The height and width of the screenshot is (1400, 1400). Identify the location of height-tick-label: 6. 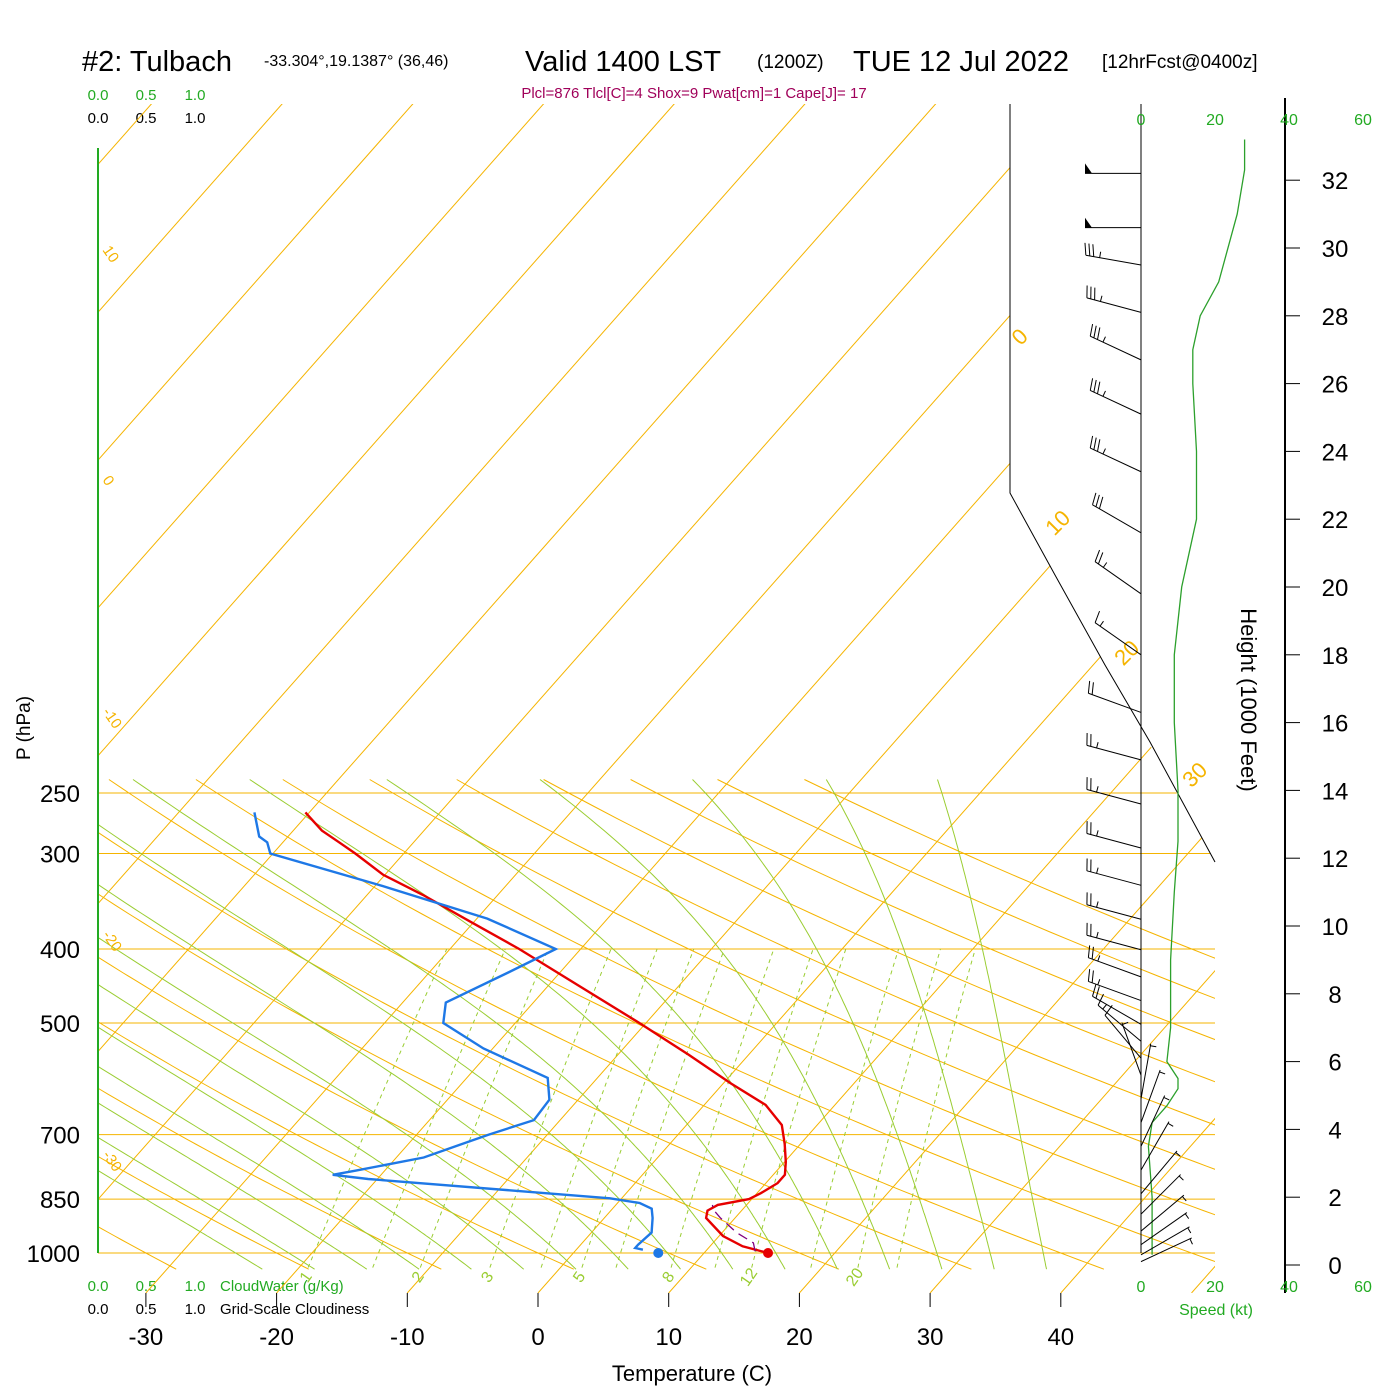
(1334, 1063).